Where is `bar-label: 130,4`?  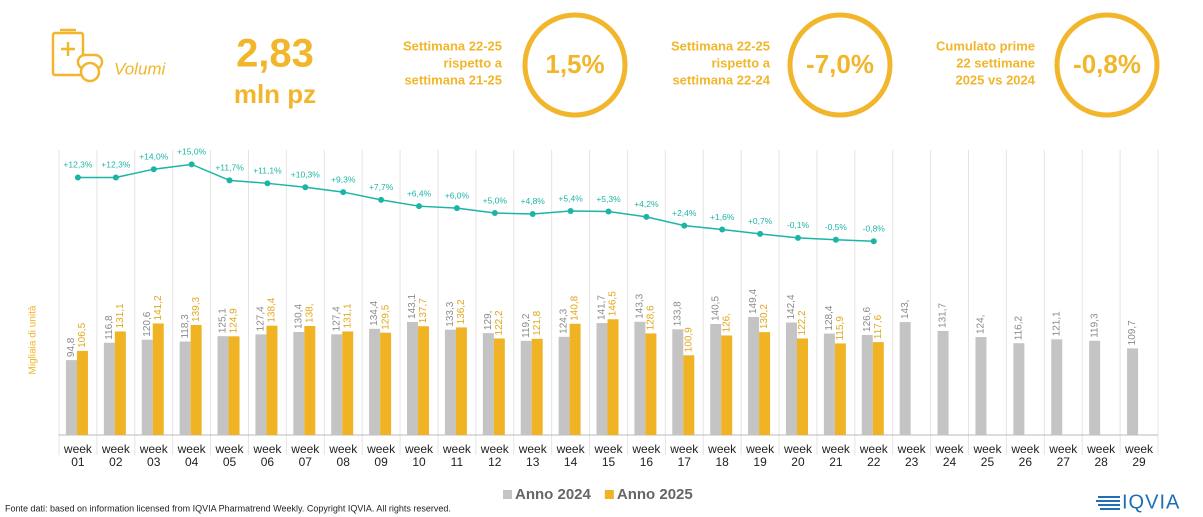
bar-label: 130,4 is located at coordinates (298, 316).